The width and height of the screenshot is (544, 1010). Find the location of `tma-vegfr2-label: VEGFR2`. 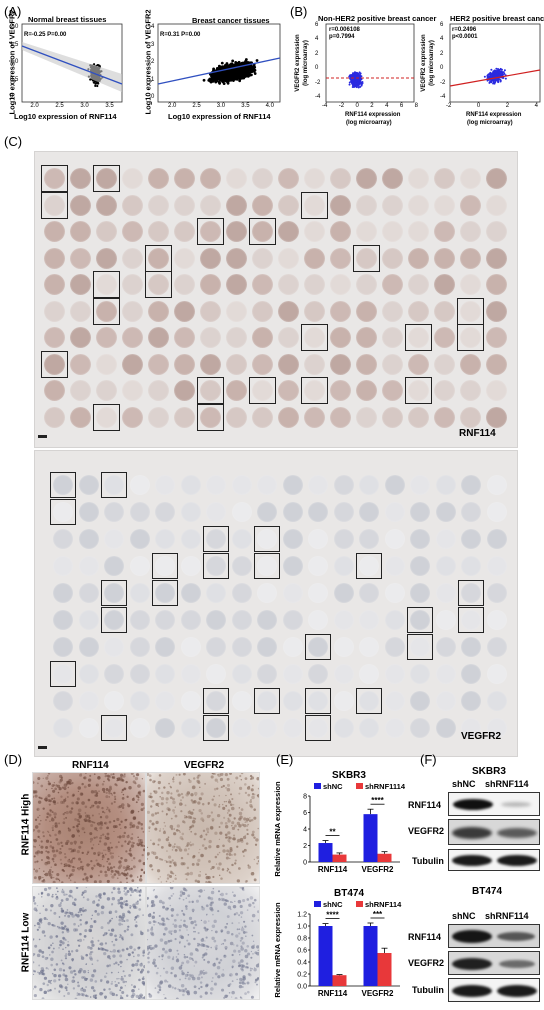

tma-vegfr2-label: VEGFR2 is located at coordinates (481, 736).